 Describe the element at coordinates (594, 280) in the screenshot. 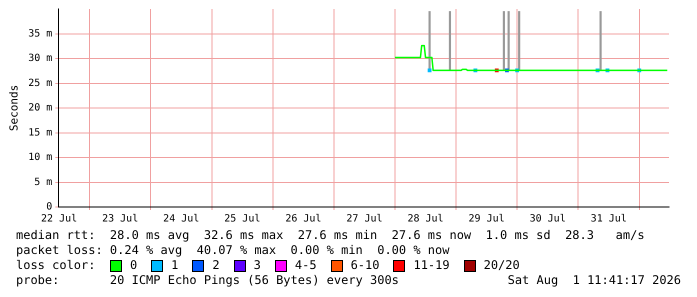

I see `text: Sat Aug 1 11:41:17 2026` at that location.